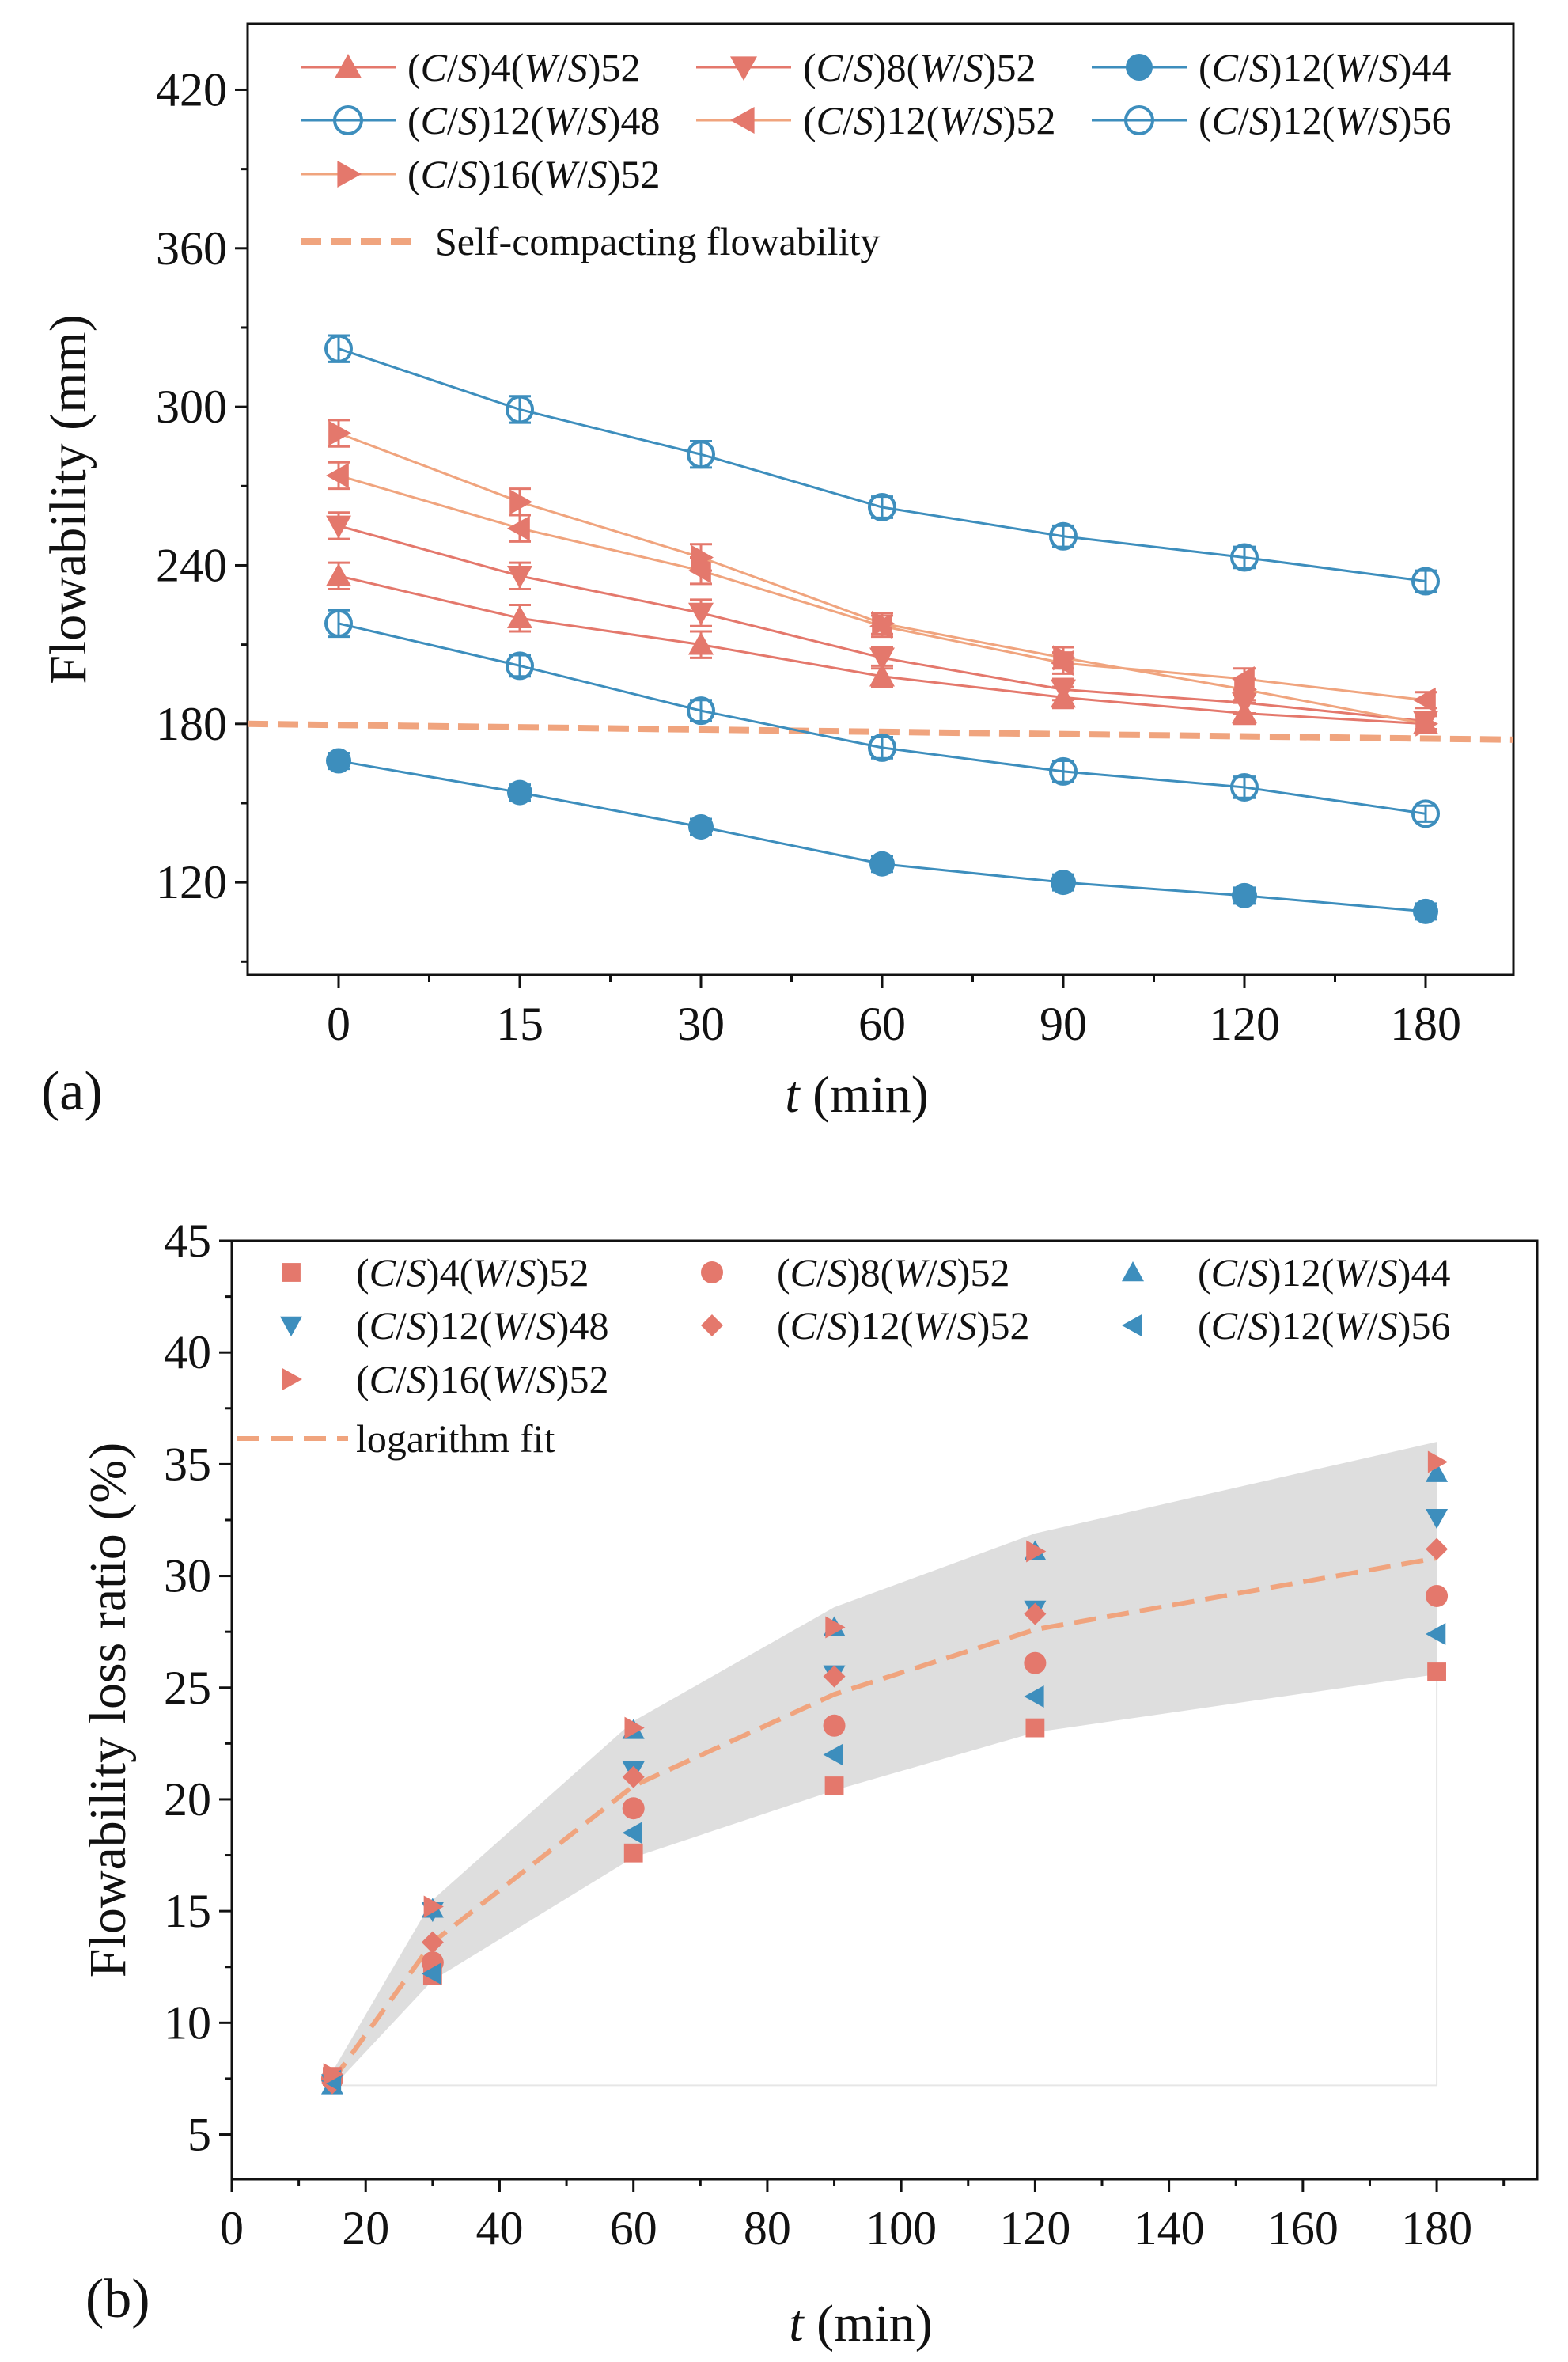 The height and width of the screenshot is (2362, 1568). What do you see at coordinates (191, 724) in the screenshot?
I see `y-tick-label: 180` at bounding box center [191, 724].